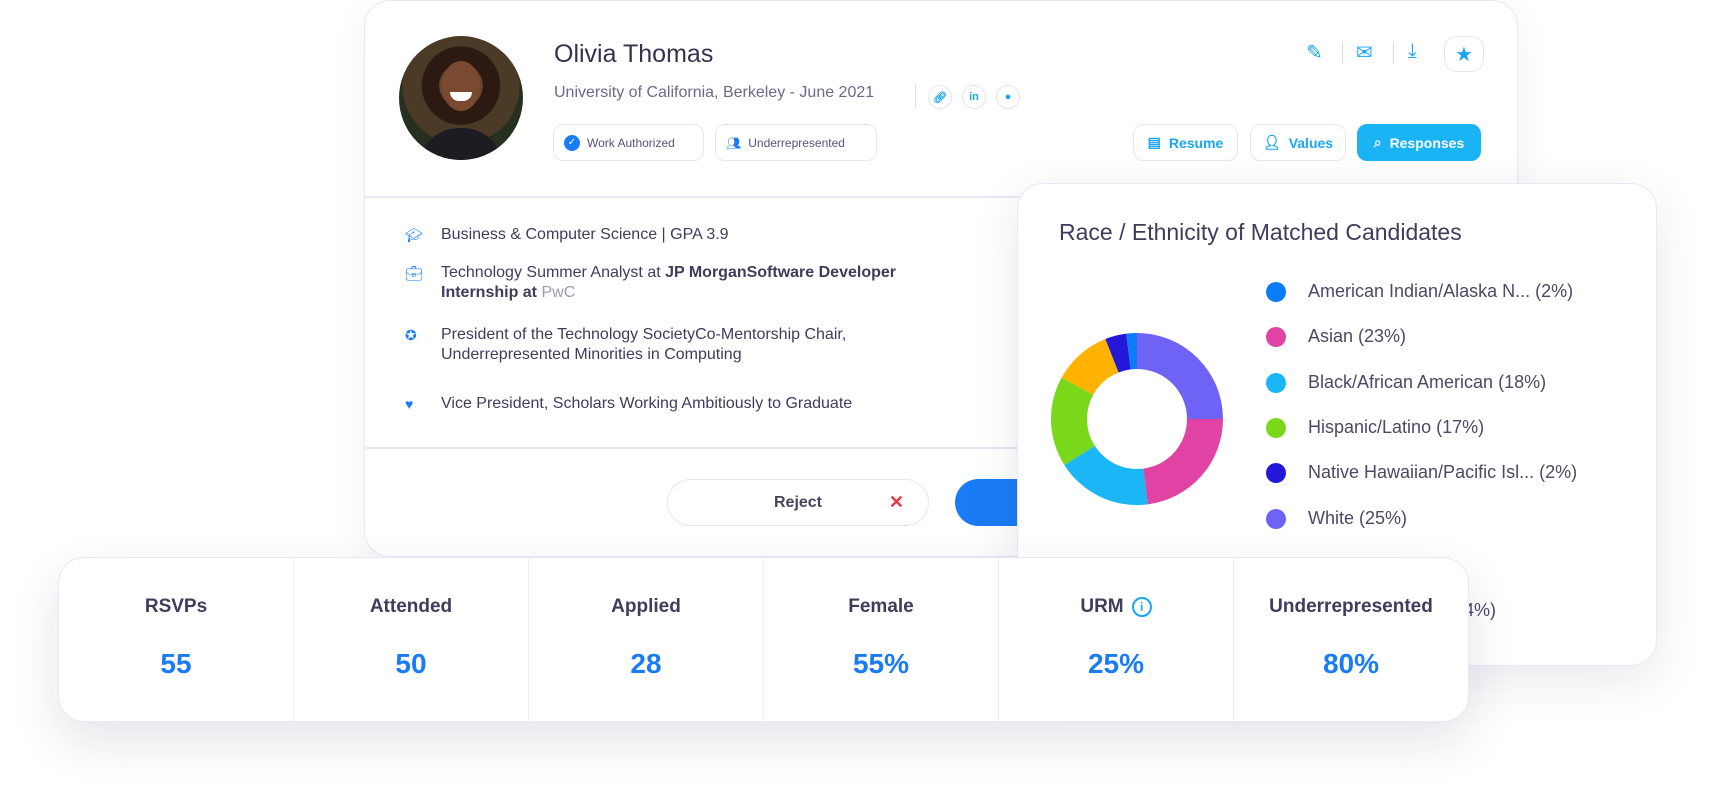 This screenshot has height=798, width=1730. I want to click on document-icon: ▤, so click(1154, 142).